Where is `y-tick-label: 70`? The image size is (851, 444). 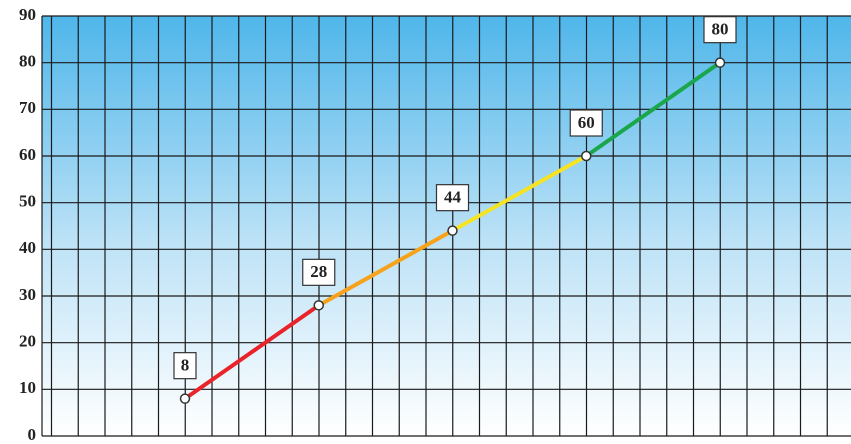 y-tick-label: 70 is located at coordinates (27, 107).